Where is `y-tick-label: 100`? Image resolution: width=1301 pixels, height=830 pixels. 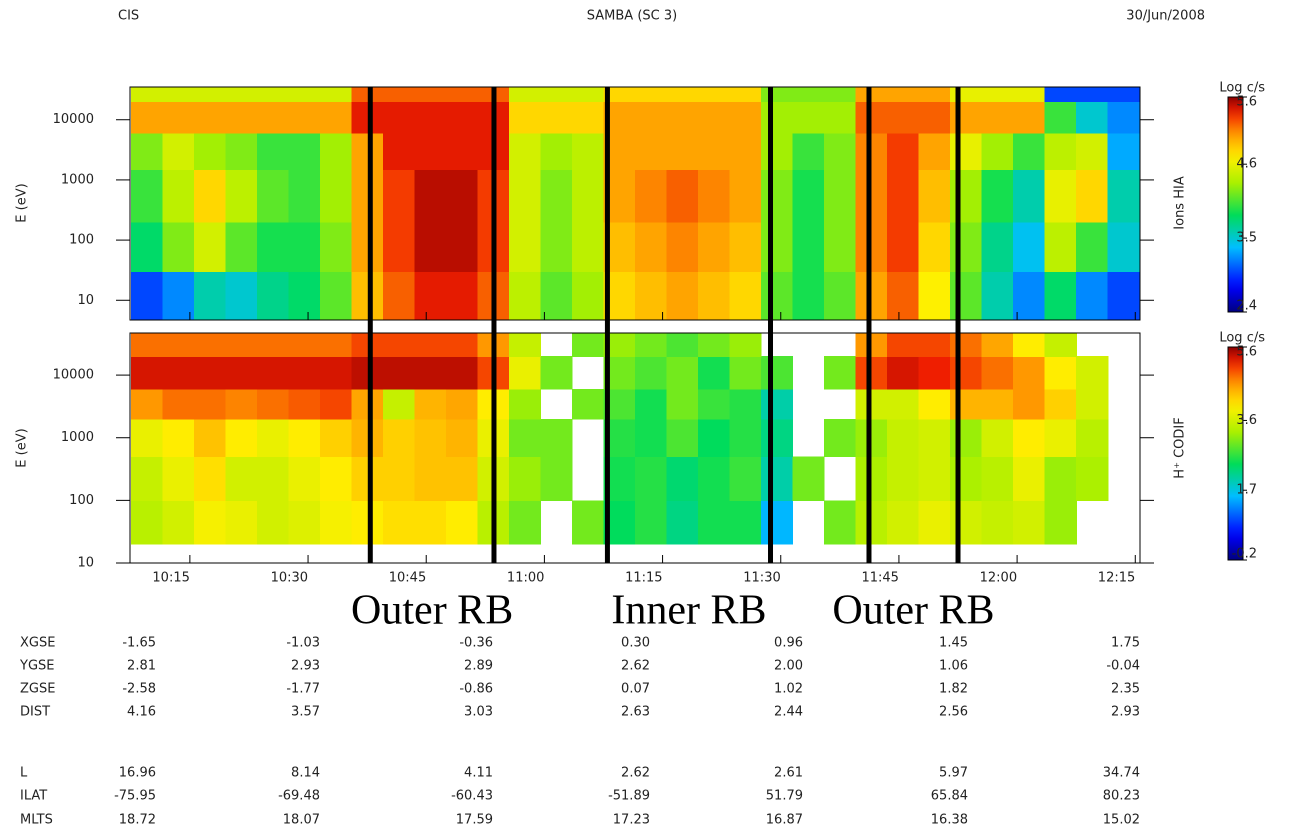
y-tick-label: 100 is located at coordinates (81, 240).